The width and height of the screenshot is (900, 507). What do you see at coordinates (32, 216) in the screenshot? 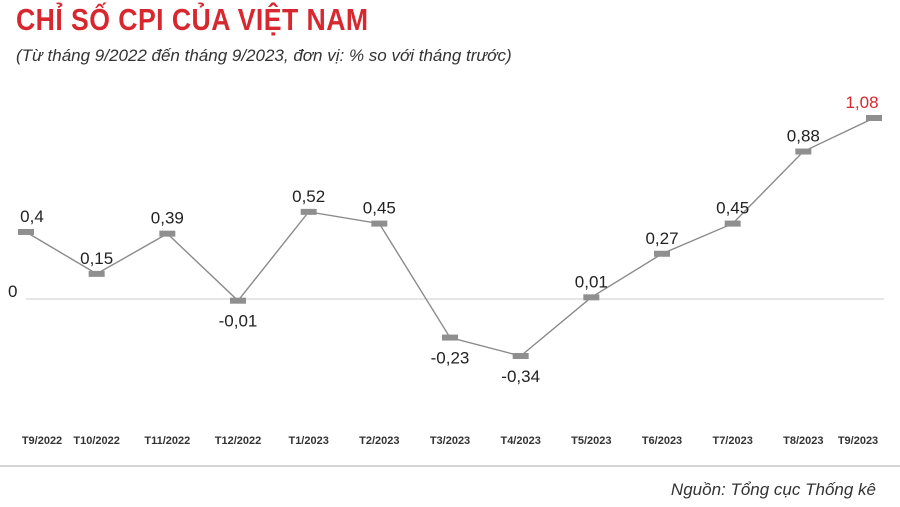
I see `data-label: 0,4` at bounding box center [32, 216].